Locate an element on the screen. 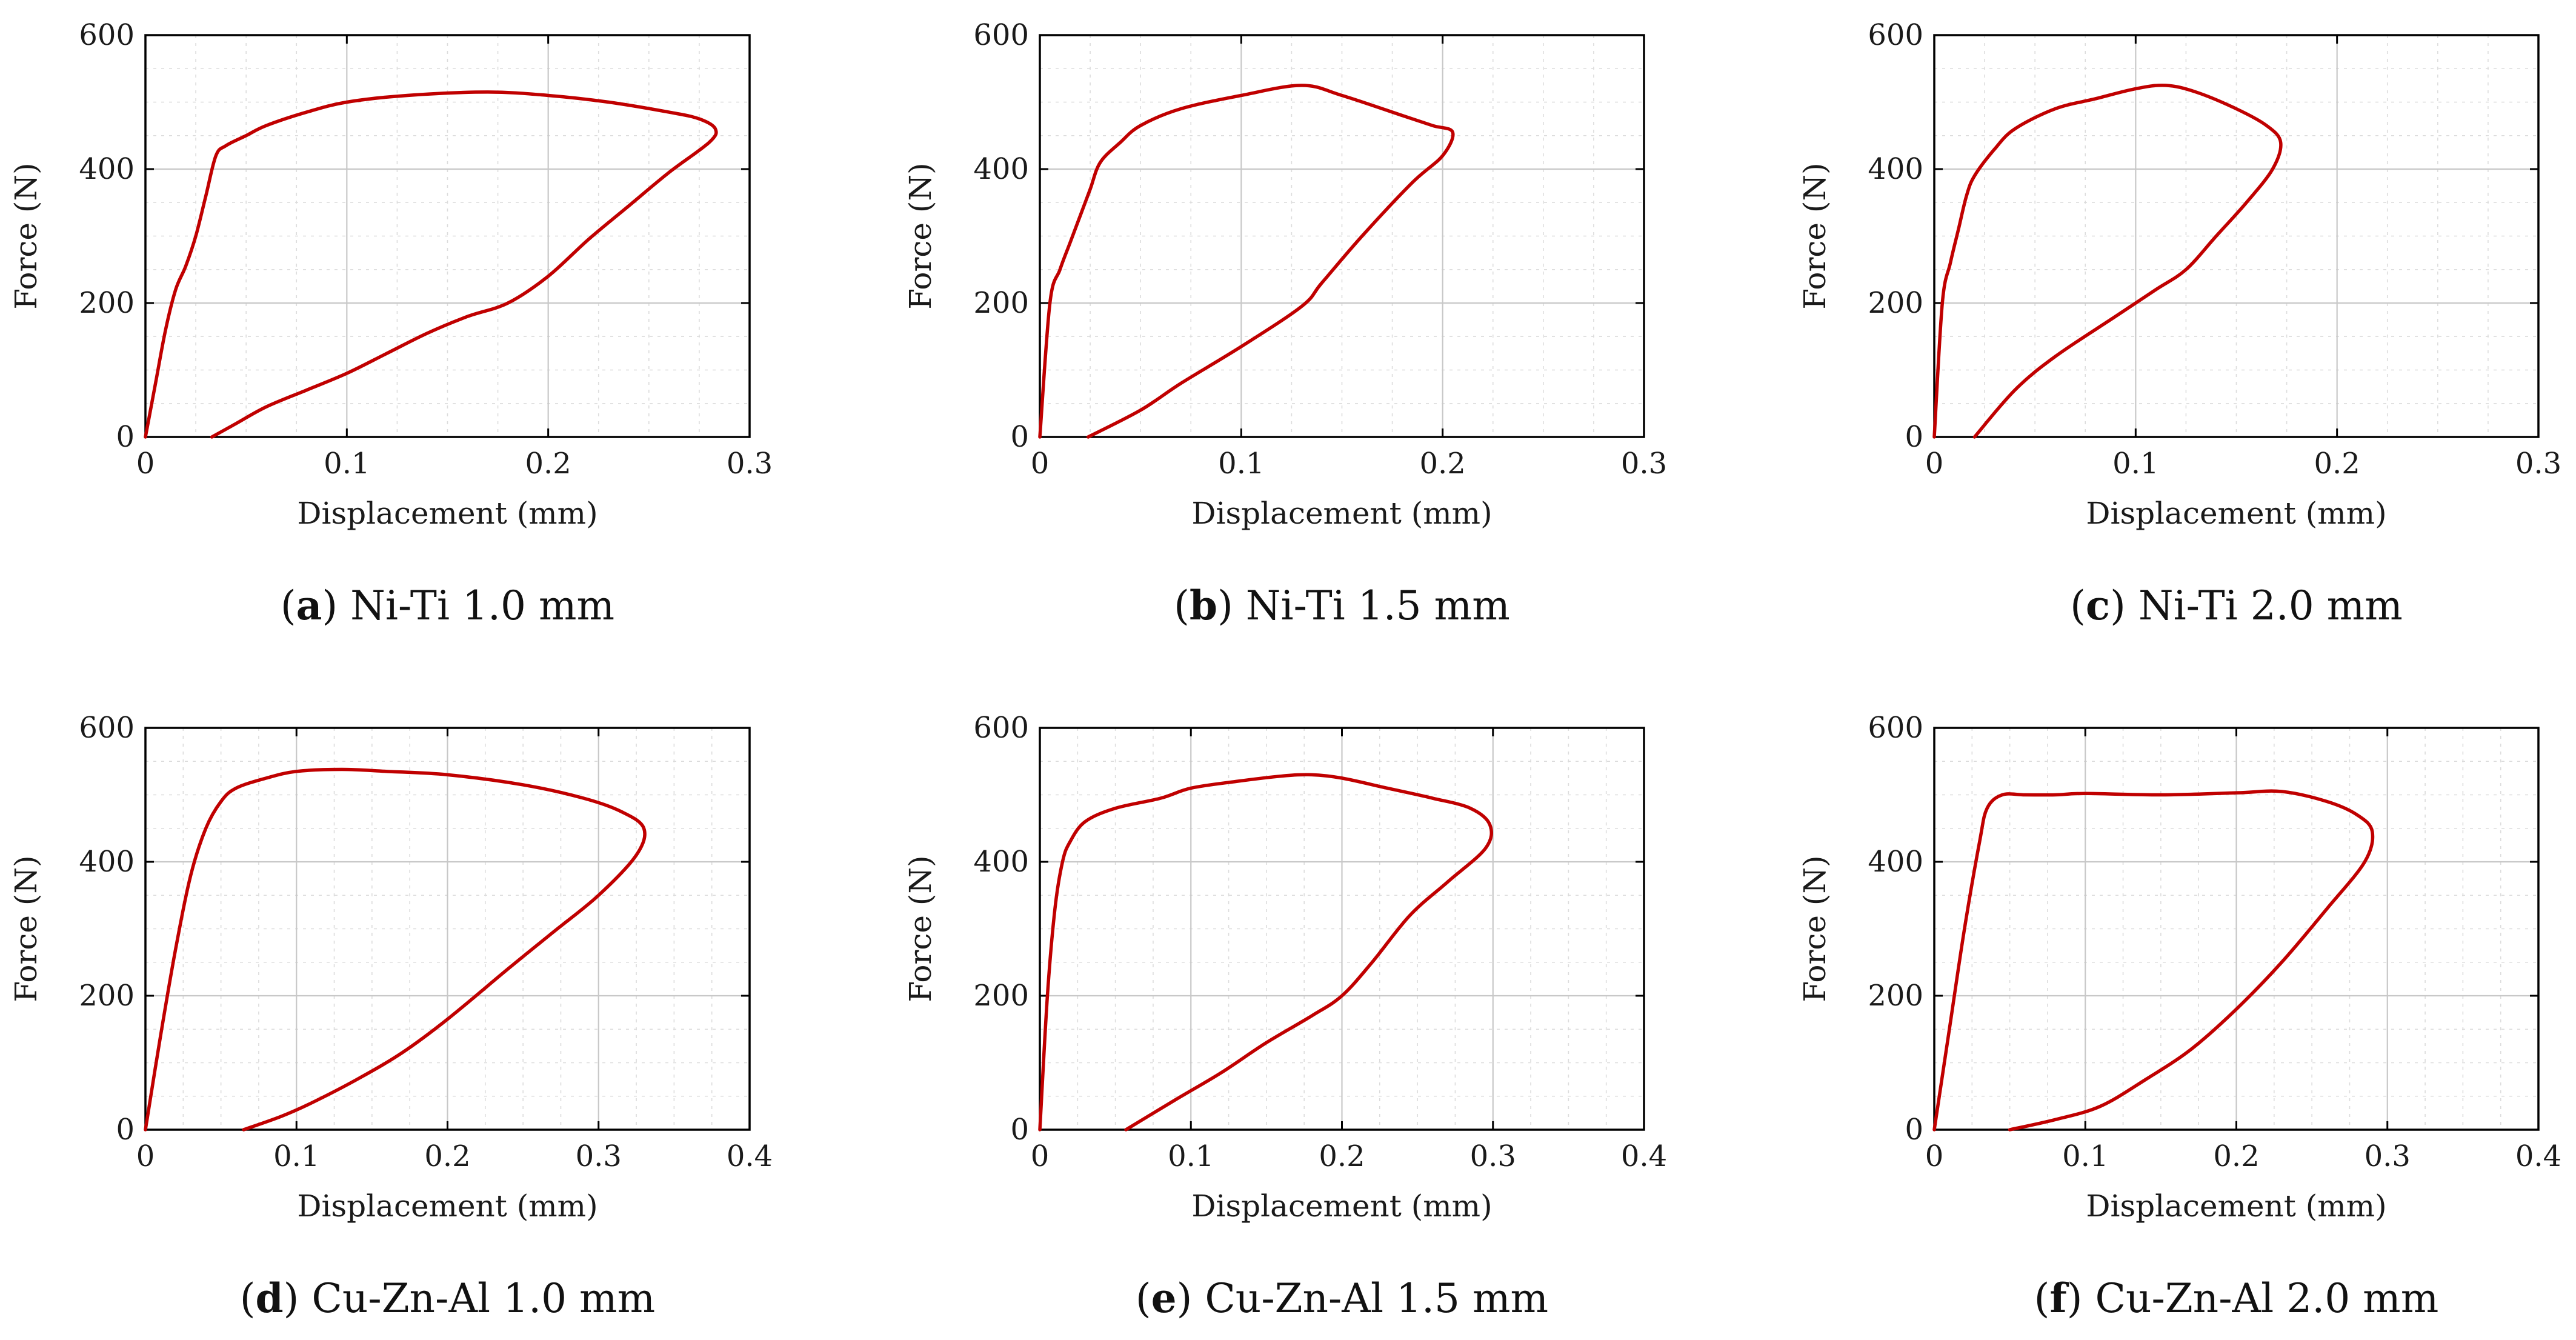 Image resolution: width=2576 pixels, height=1340 pixels. caption-letter: d is located at coordinates (270, 1298).